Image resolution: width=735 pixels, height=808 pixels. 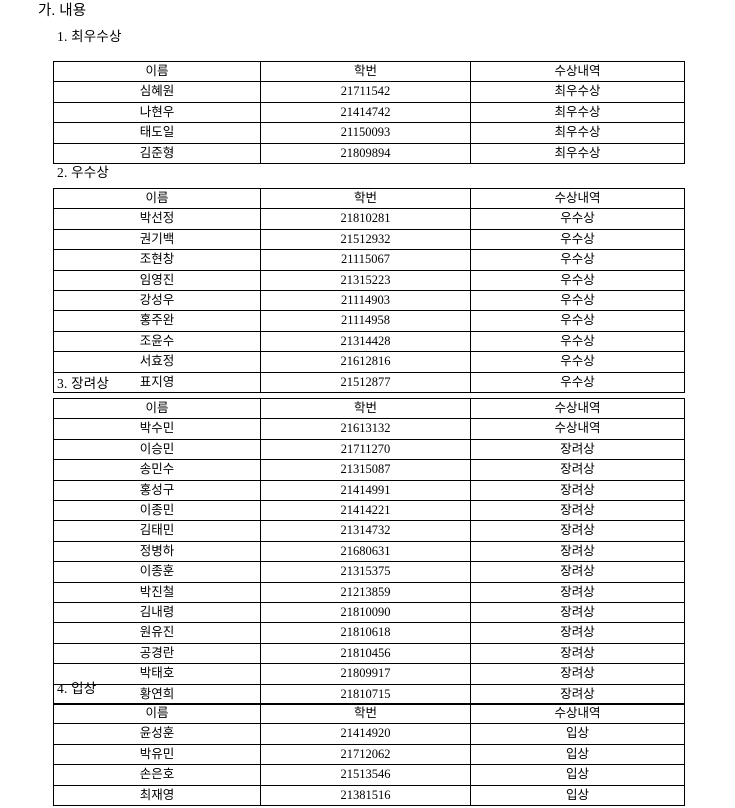 I want to click on table-row: 김태민 21314732 장려상, so click(x=369, y=531).